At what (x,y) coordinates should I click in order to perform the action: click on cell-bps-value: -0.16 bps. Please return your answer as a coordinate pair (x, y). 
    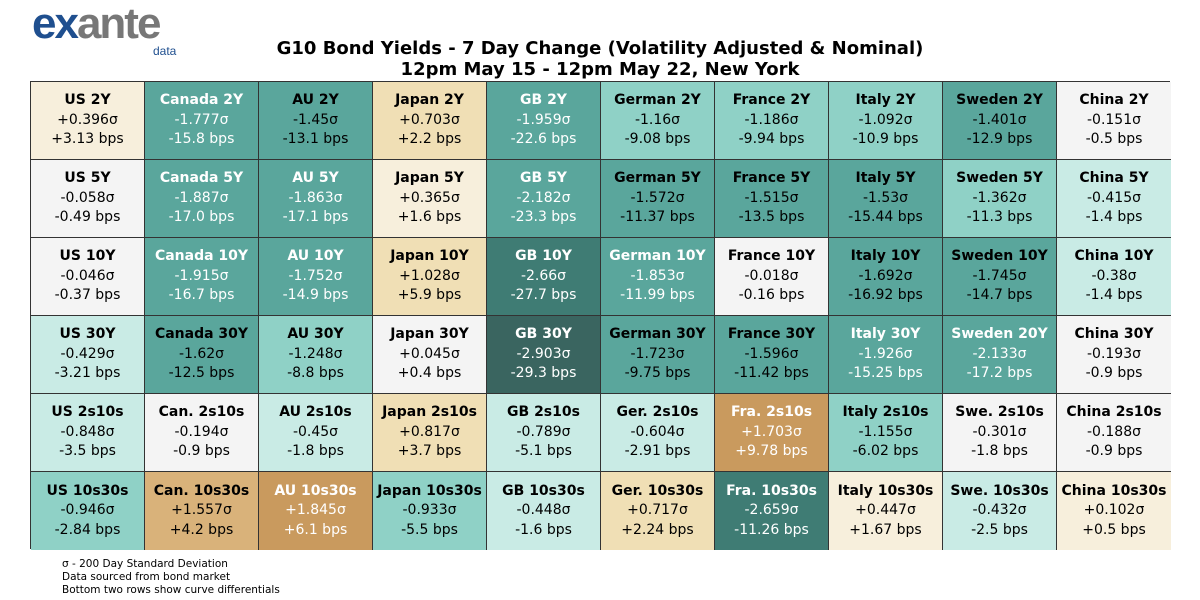
    Looking at the image, I should click on (771, 295).